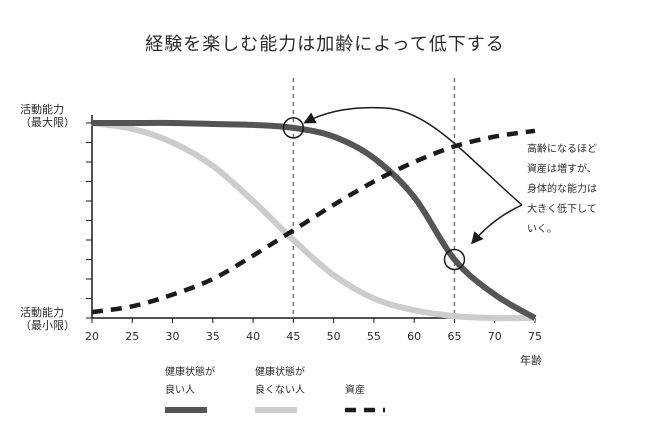 Image resolution: width=650 pixels, height=432 pixels. What do you see at coordinates (334, 336) in the screenshot?
I see `x-tick-label: 50` at bounding box center [334, 336].